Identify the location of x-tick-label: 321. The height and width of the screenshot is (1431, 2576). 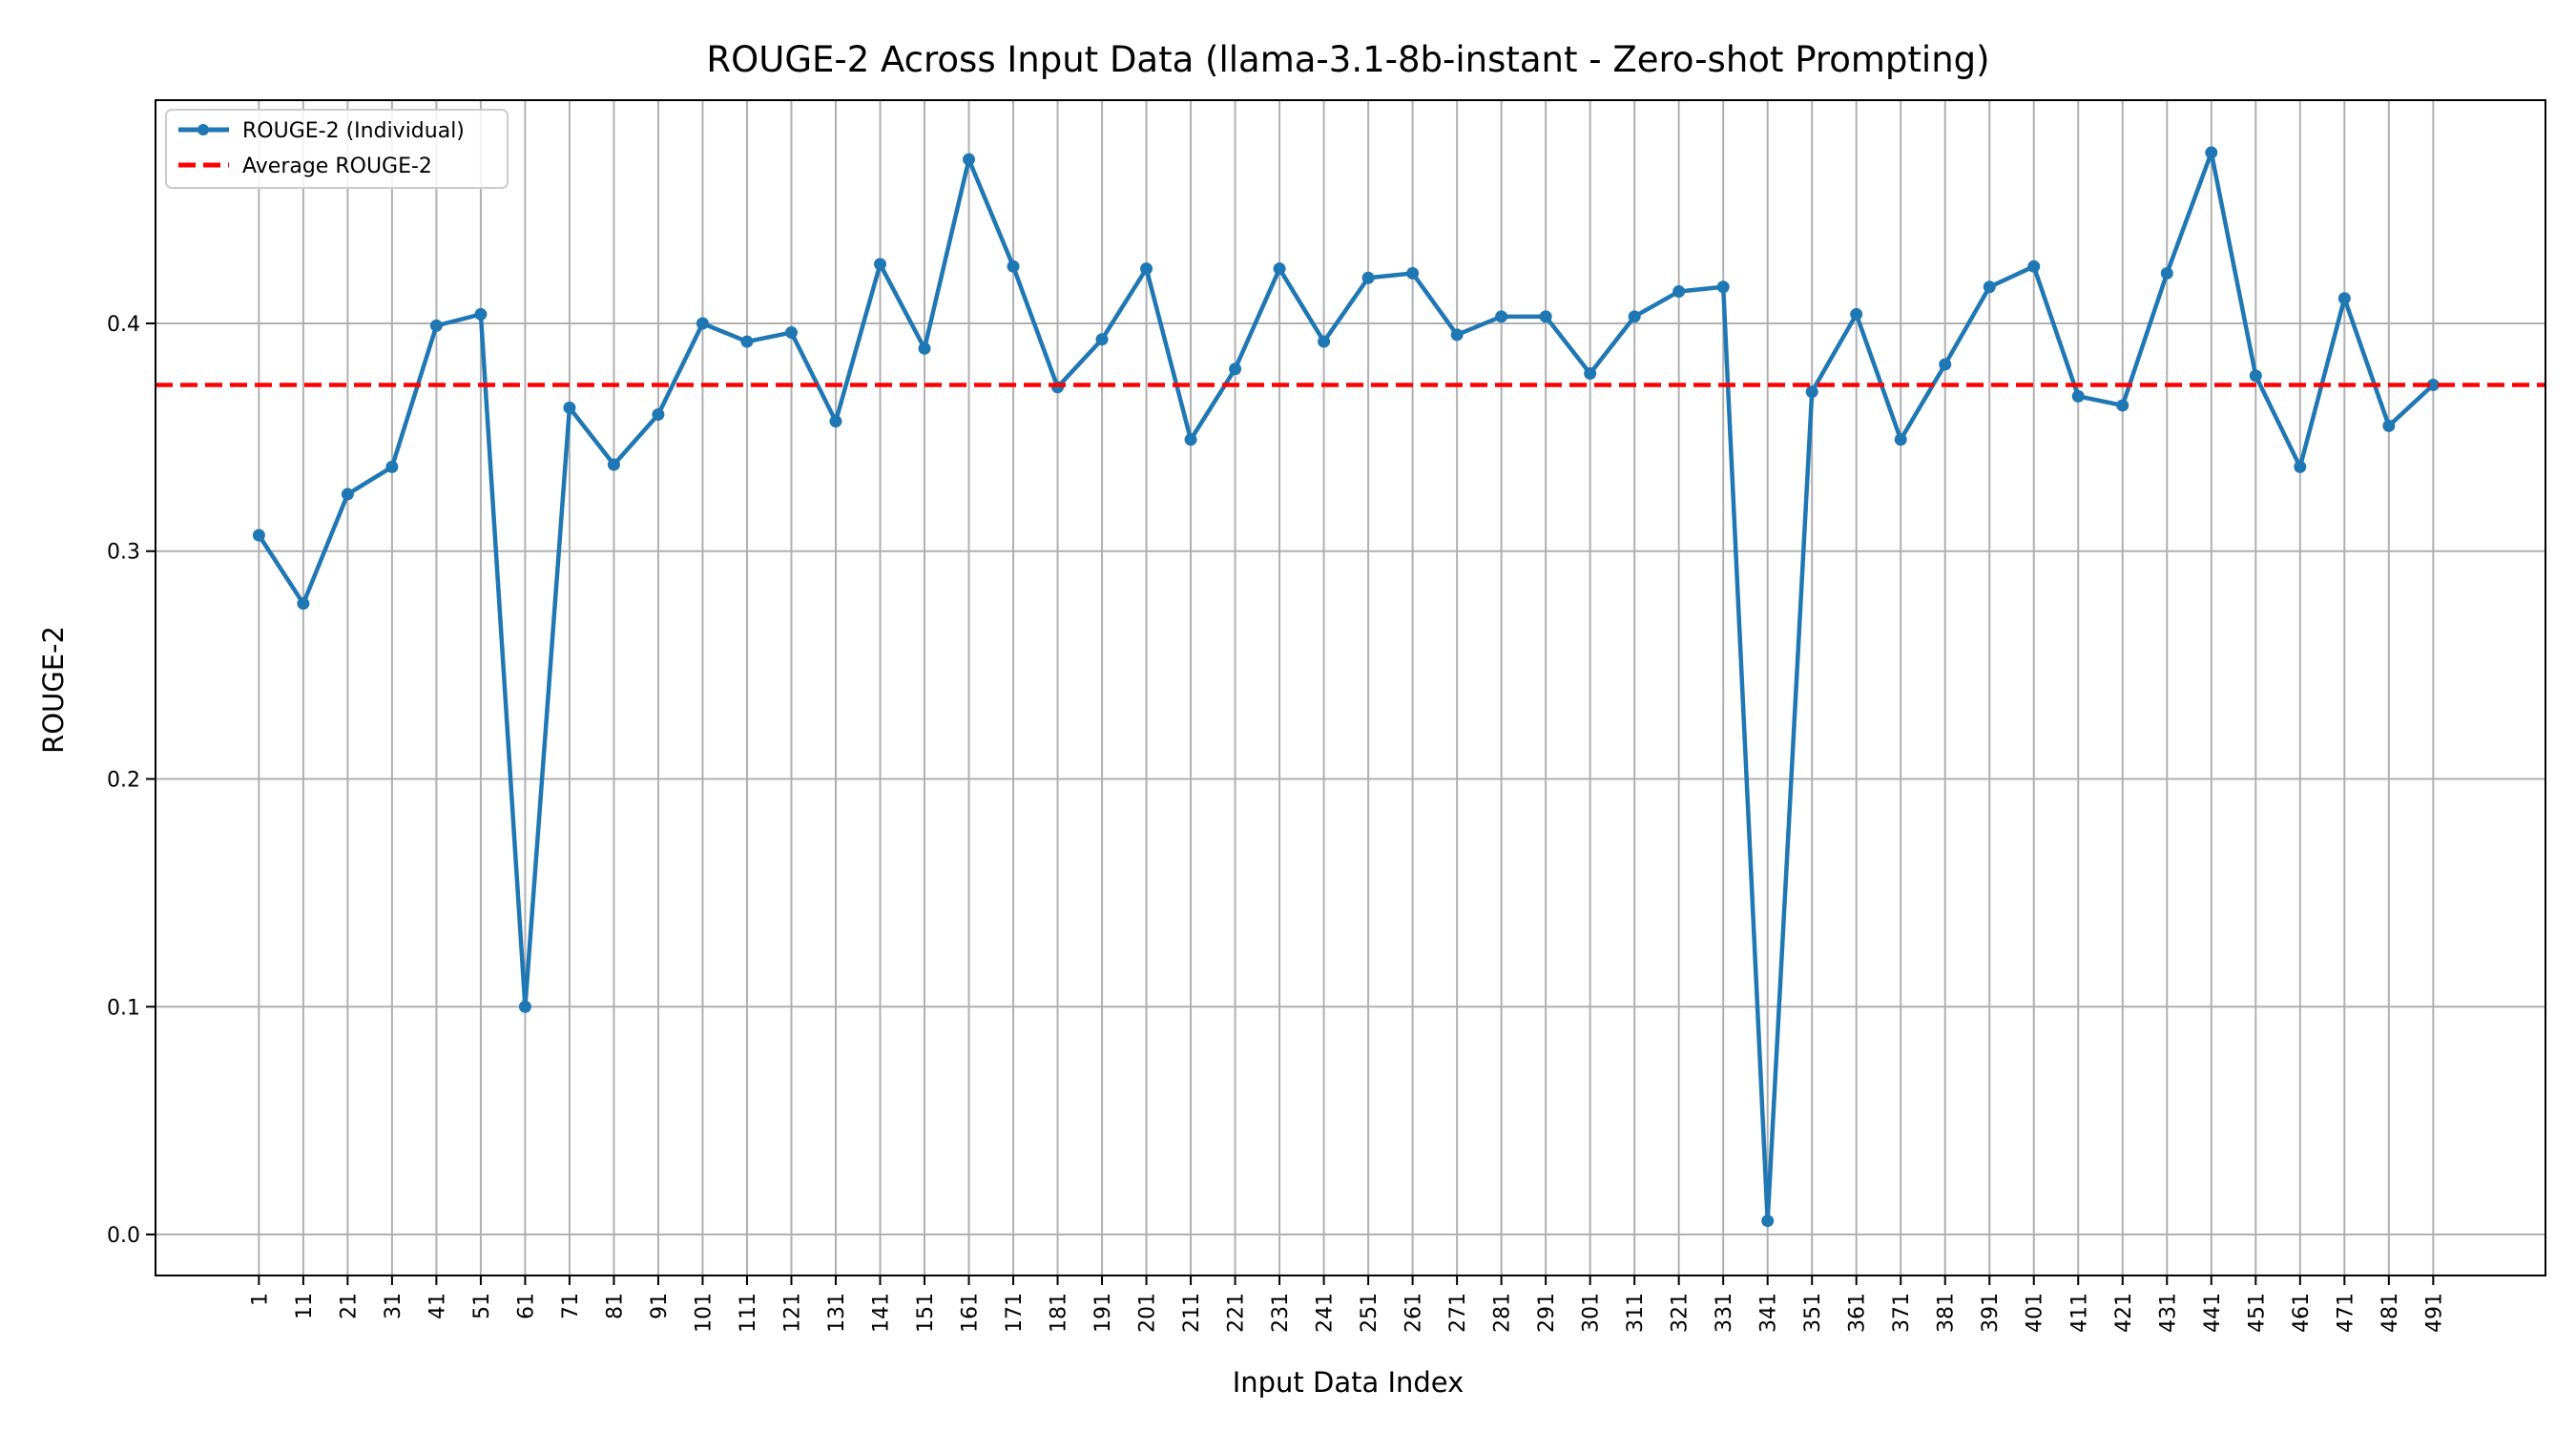
(1681, 1313).